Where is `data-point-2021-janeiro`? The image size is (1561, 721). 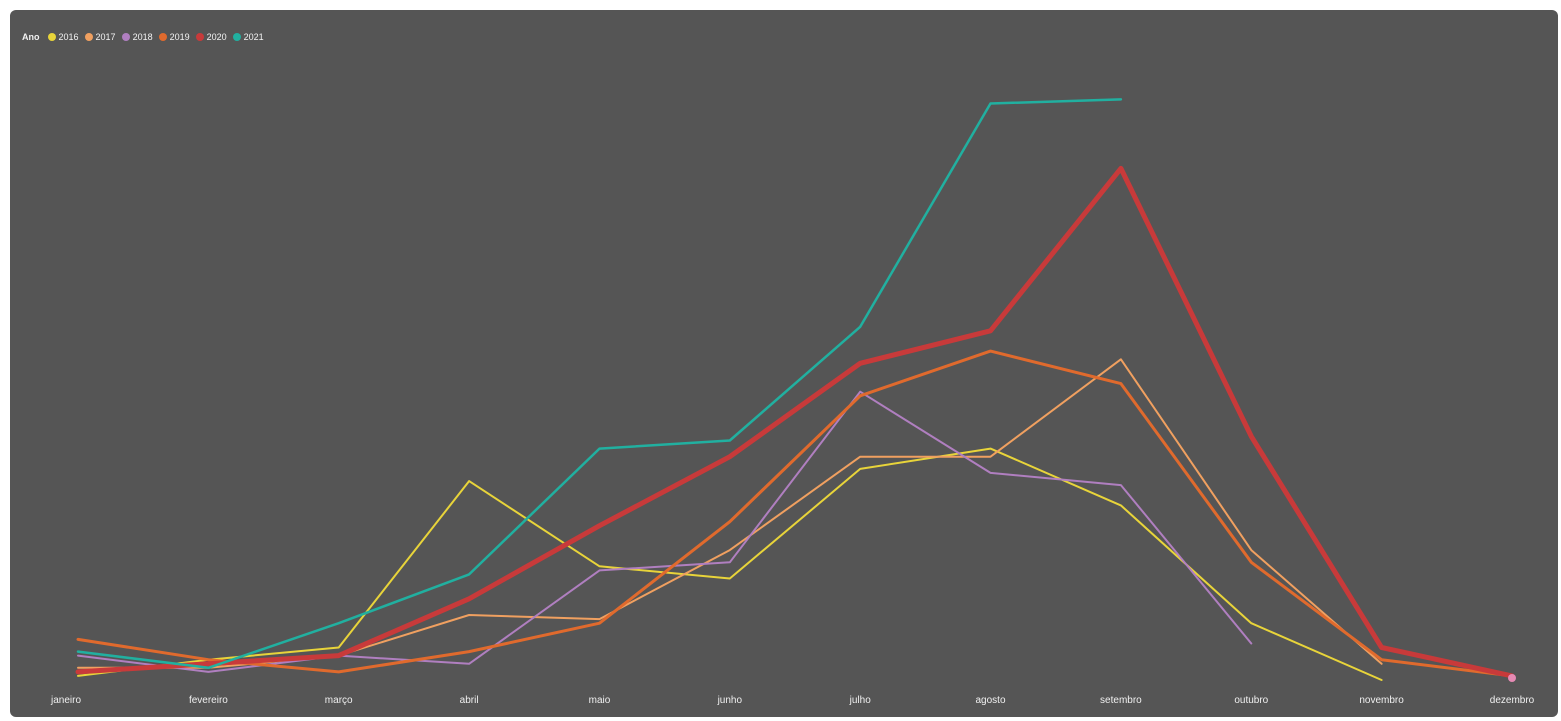
data-point-2021-janeiro is located at coordinates (78, 652).